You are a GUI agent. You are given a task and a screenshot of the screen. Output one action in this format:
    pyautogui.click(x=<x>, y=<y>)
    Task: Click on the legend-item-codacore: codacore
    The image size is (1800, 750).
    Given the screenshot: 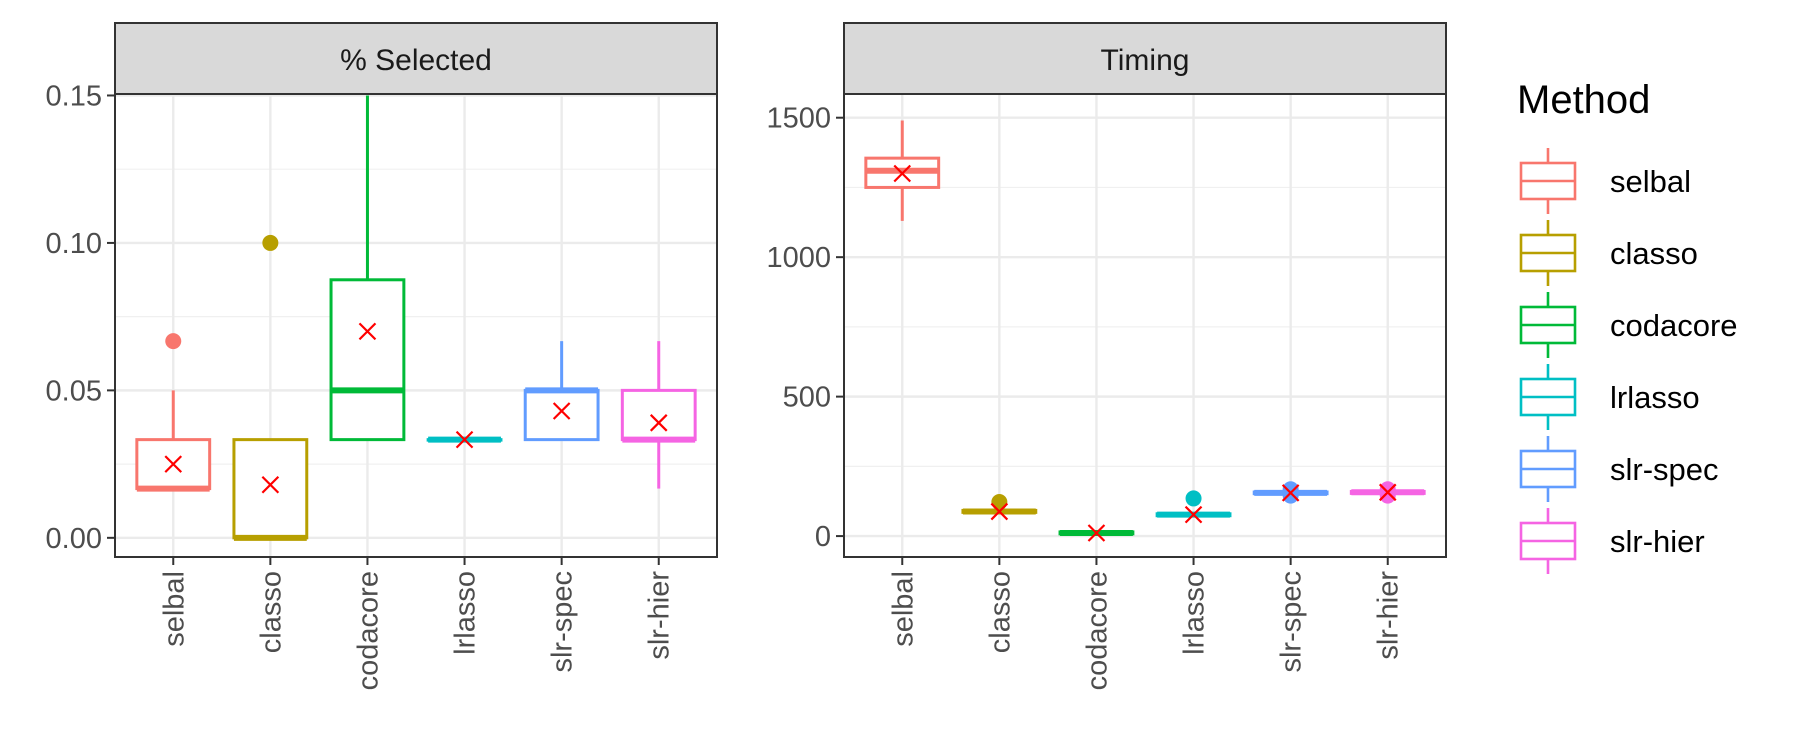 What is the action you would take?
    pyautogui.click(x=1628, y=325)
    